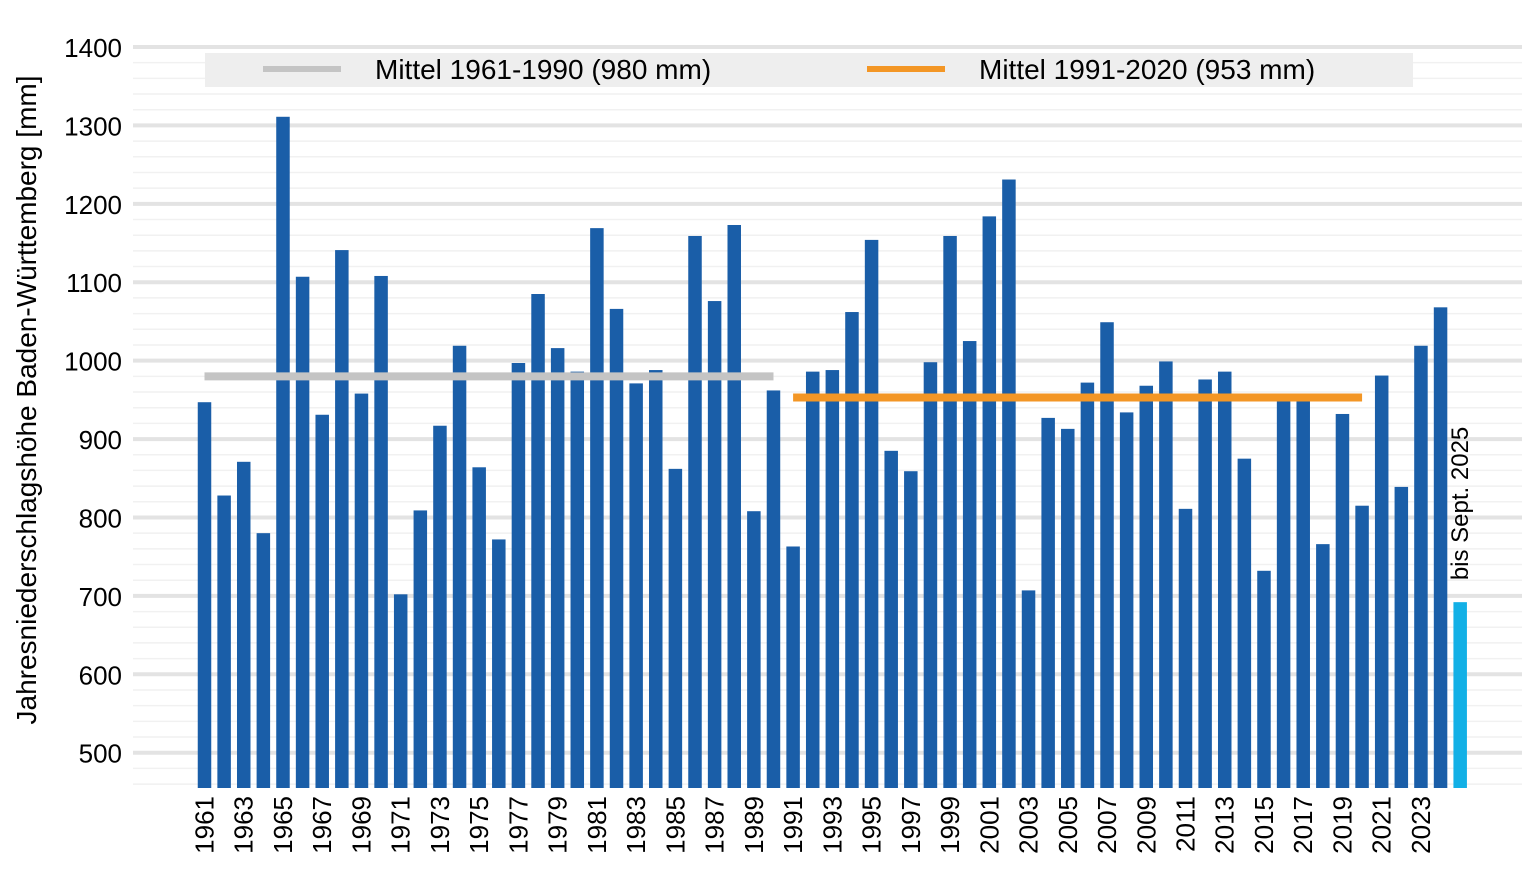  Describe the element at coordinates (675, 628) in the screenshot. I see `bar-1985` at that location.